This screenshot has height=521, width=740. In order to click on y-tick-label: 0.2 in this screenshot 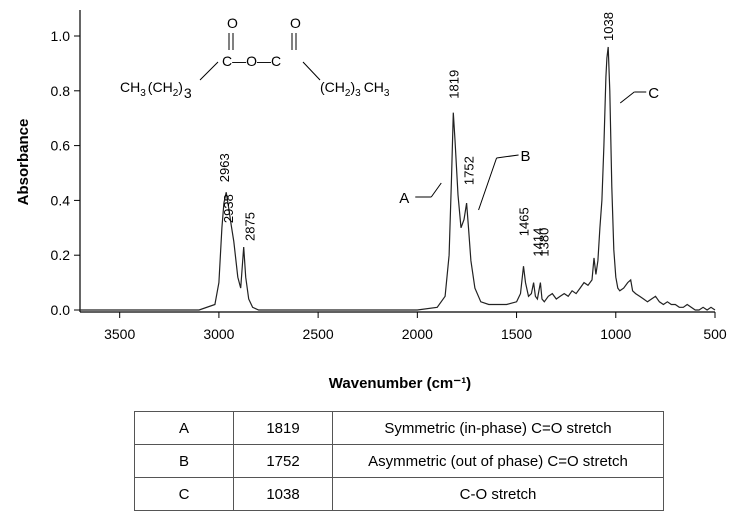, I will do `click(61, 255)`.